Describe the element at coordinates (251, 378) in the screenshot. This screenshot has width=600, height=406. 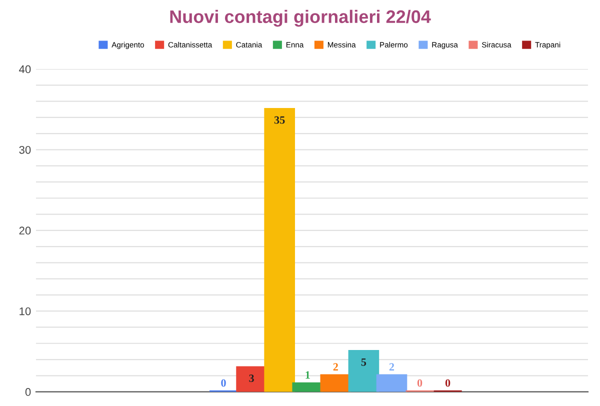
I see `data-label: 3` at that location.